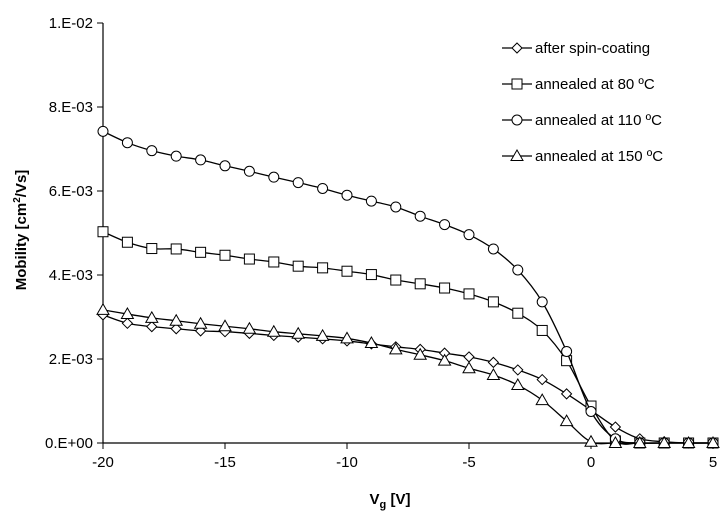  I want to click on x-tick-label: 5, so click(713, 462).